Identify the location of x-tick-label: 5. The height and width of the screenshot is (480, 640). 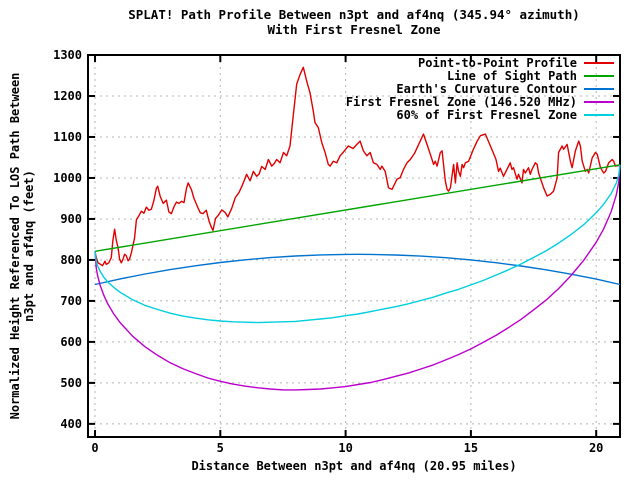
(220, 448).